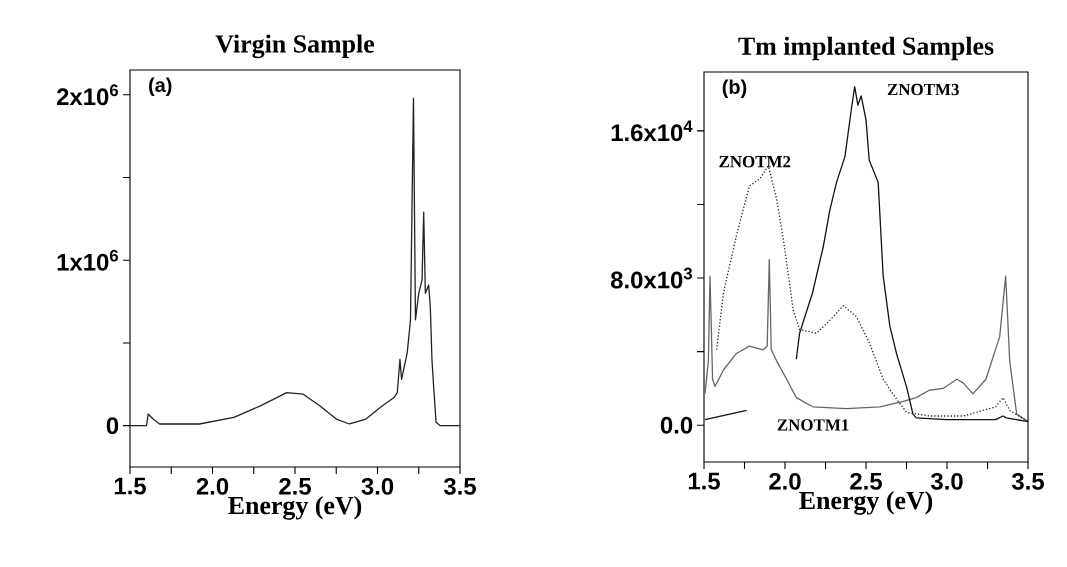 This screenshot has width=1067, height=567. What do you see at coordinates (734, 88) in the screenshot?
I see `annotation: (b)` at bounding box center [734, 88].